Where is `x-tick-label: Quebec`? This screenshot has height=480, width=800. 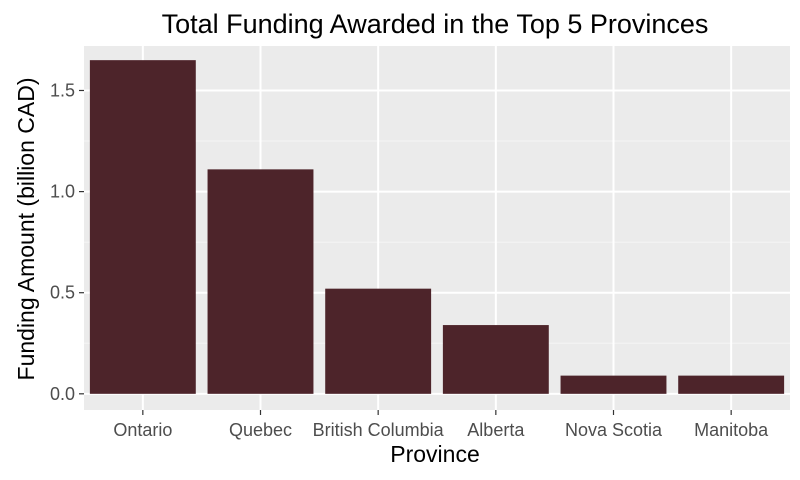
x-tick-label: Quebec is located at coordinates (260, 430).